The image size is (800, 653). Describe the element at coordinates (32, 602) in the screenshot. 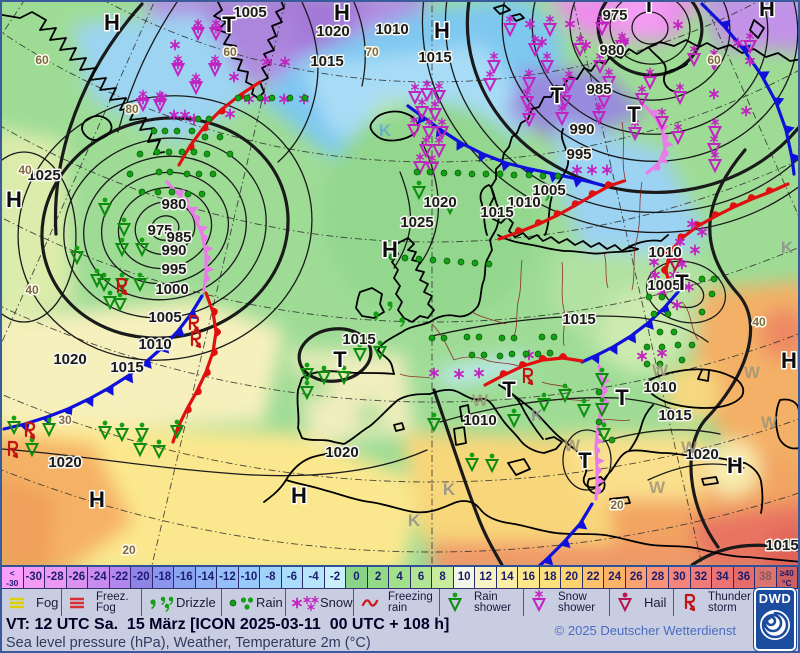

I see `legend-item-fog: Fog` at that location.